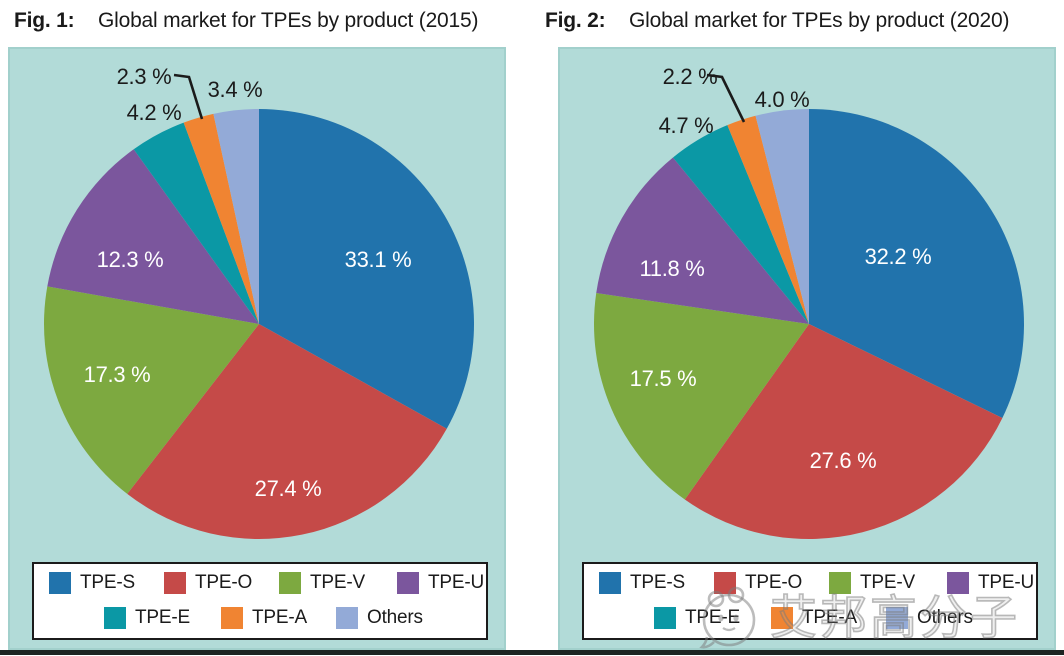 The image size is (1064, 656). I want to click on figure-2-label: Fig. 2:, so click(575, 20).